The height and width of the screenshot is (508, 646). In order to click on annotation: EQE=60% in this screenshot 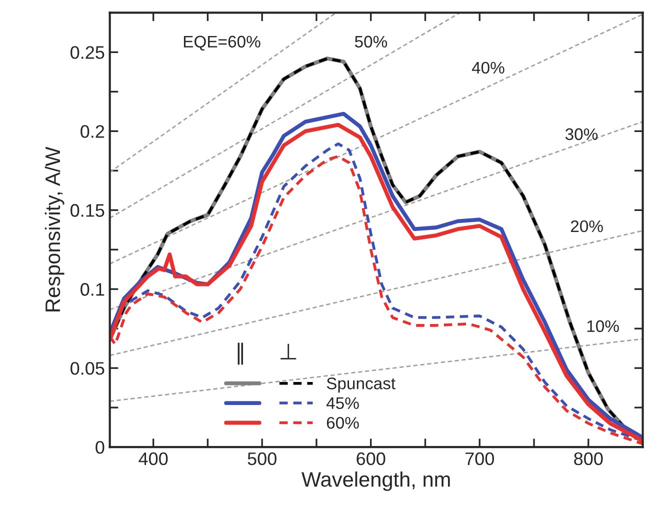, I will do `click(222, 43)`.